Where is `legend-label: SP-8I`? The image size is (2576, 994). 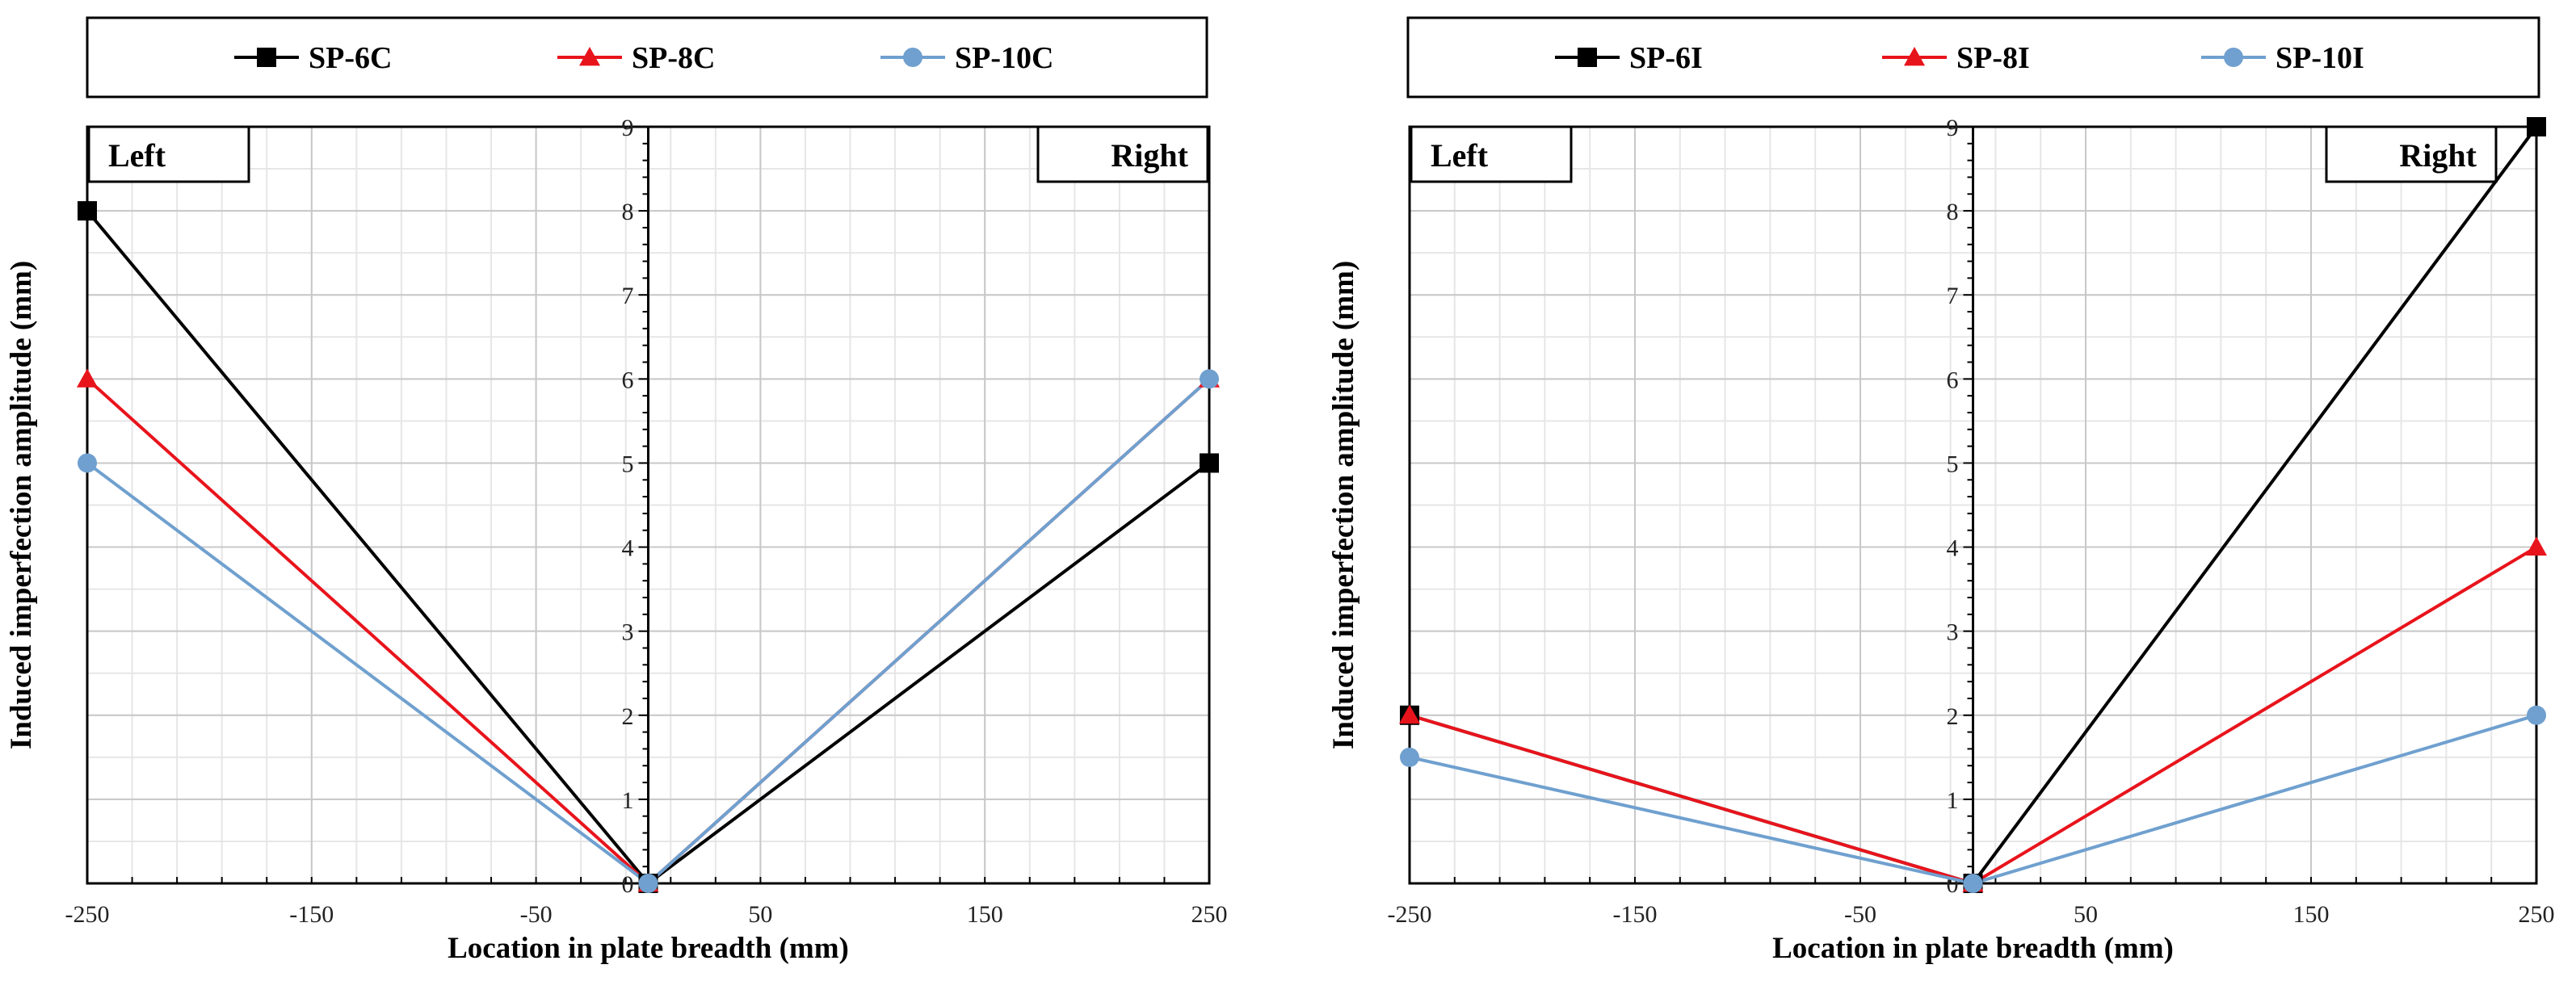 legend-label: SP-8I is located at coordinates (1993, 58).